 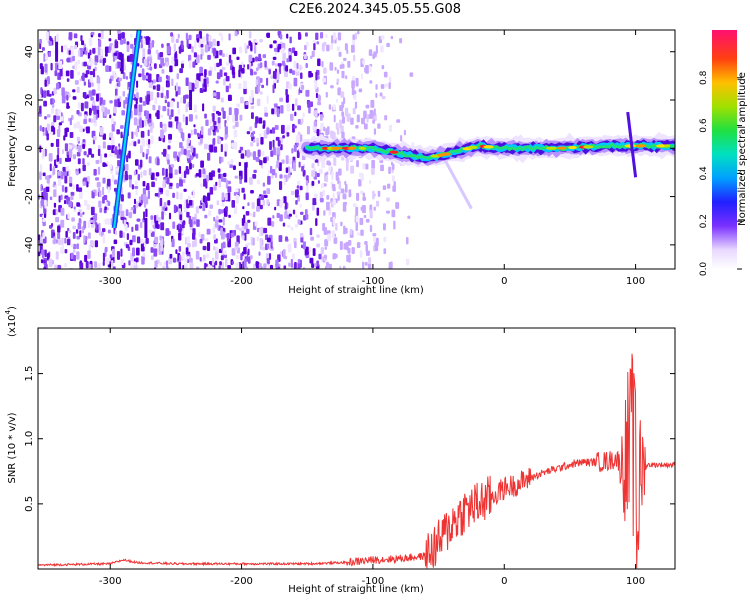 I want to click on signal-hotspot, so click(x=362, y=148).